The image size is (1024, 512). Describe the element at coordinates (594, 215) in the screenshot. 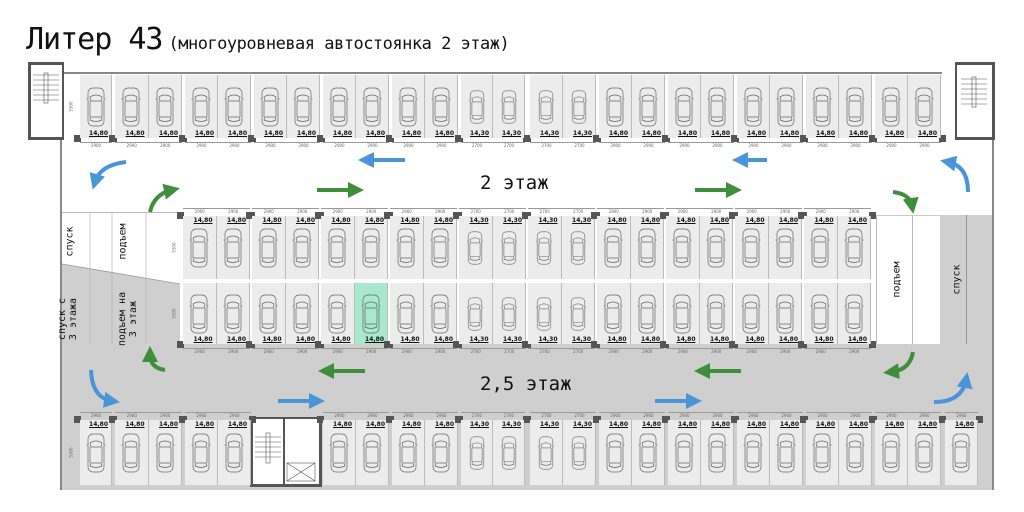

I see `structural-column` at that location.